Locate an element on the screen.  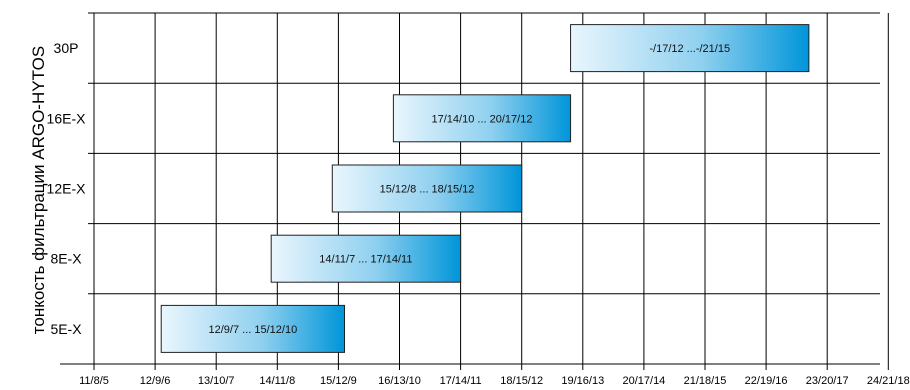
x-tick-label: 13/10/7 is located at coordinates (216, 381).